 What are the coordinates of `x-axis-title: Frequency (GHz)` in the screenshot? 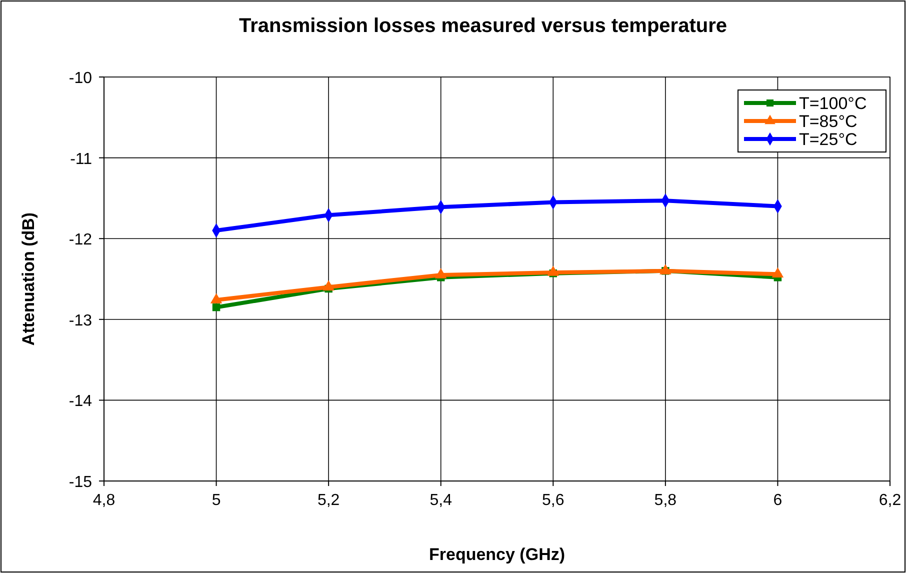 It's located at (497, 554).